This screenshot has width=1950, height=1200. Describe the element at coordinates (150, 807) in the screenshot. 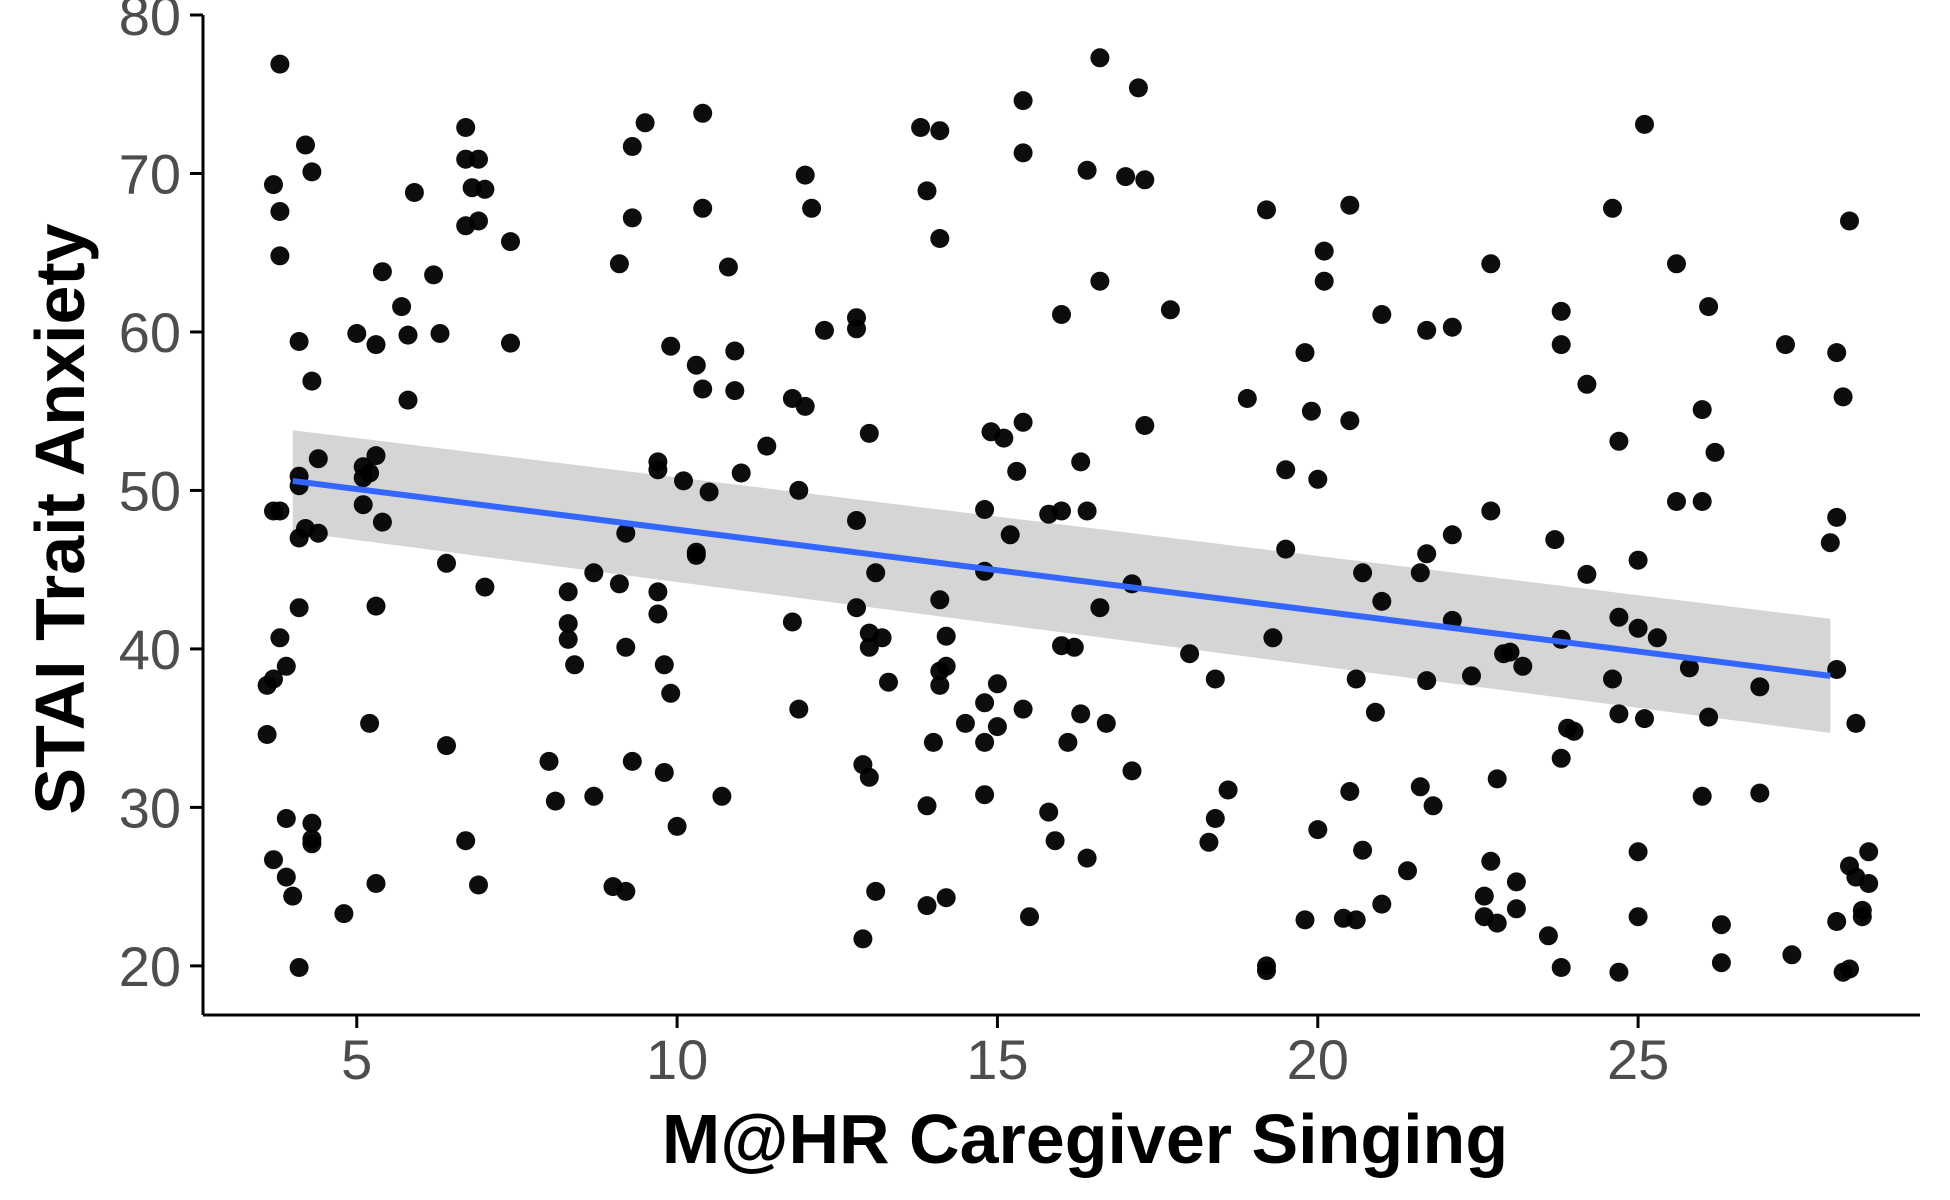

I see `y-tick-label: 30` at that location.